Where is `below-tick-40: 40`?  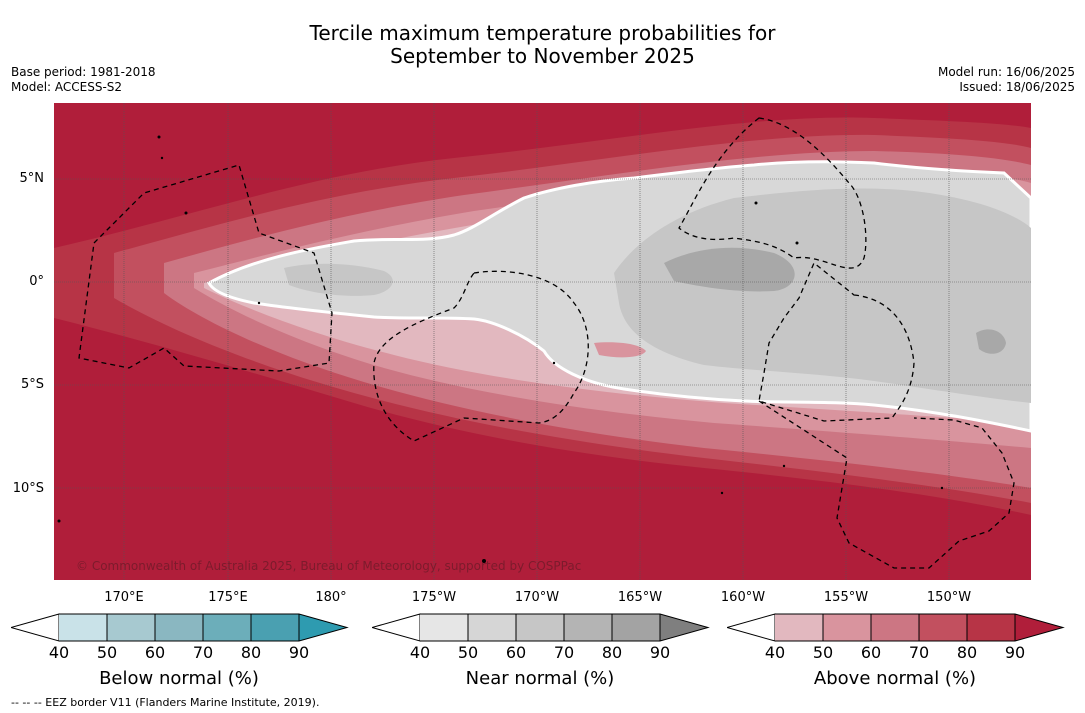
below-tick-40: 40 is located at coordinates (59, 652).